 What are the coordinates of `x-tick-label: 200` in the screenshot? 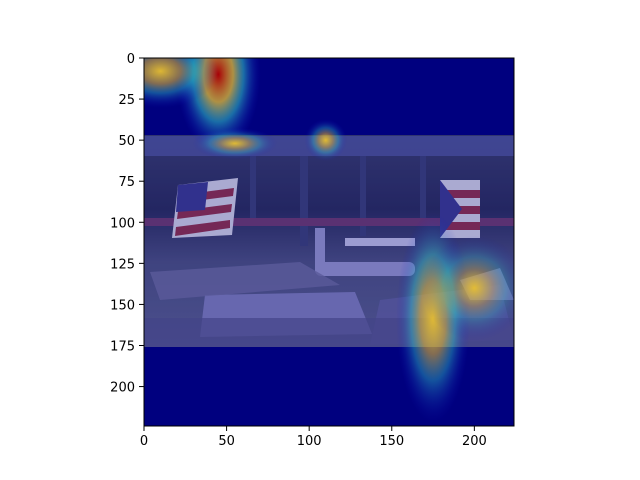 It's located at (474, 441).